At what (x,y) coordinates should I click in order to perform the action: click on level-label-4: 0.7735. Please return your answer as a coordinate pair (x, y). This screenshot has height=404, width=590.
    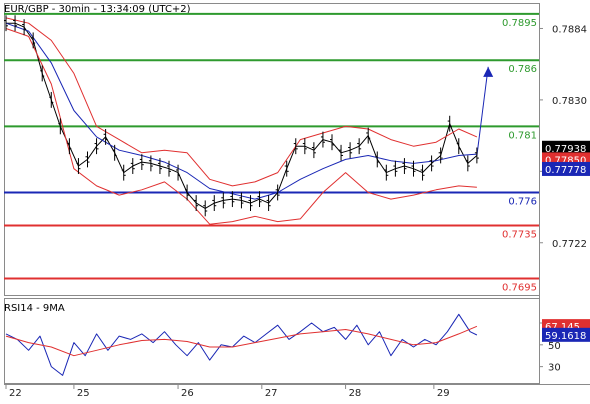
    Looking at the image, I should click on (519, 235).